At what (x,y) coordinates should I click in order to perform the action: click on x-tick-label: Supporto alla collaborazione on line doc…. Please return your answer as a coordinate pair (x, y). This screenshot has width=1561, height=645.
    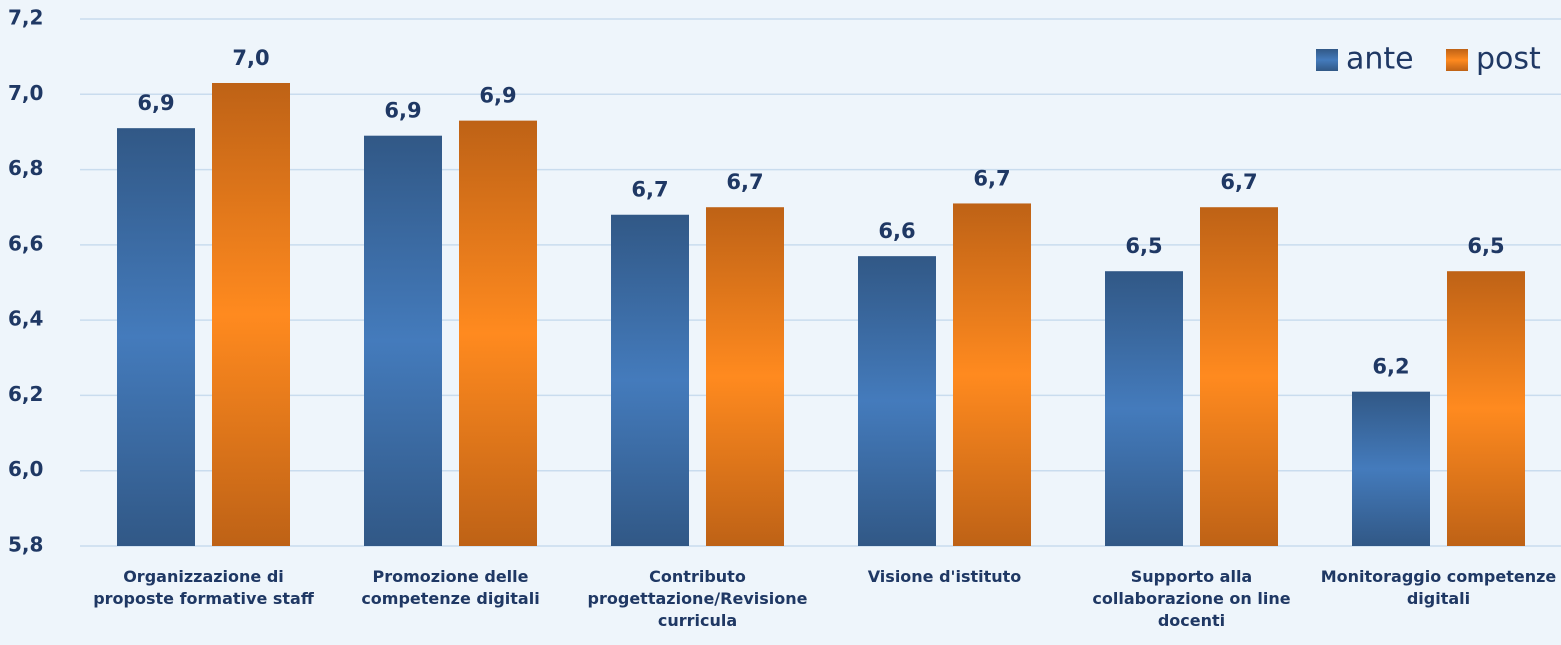
    Looking at the image, I should click on (1191, 598).